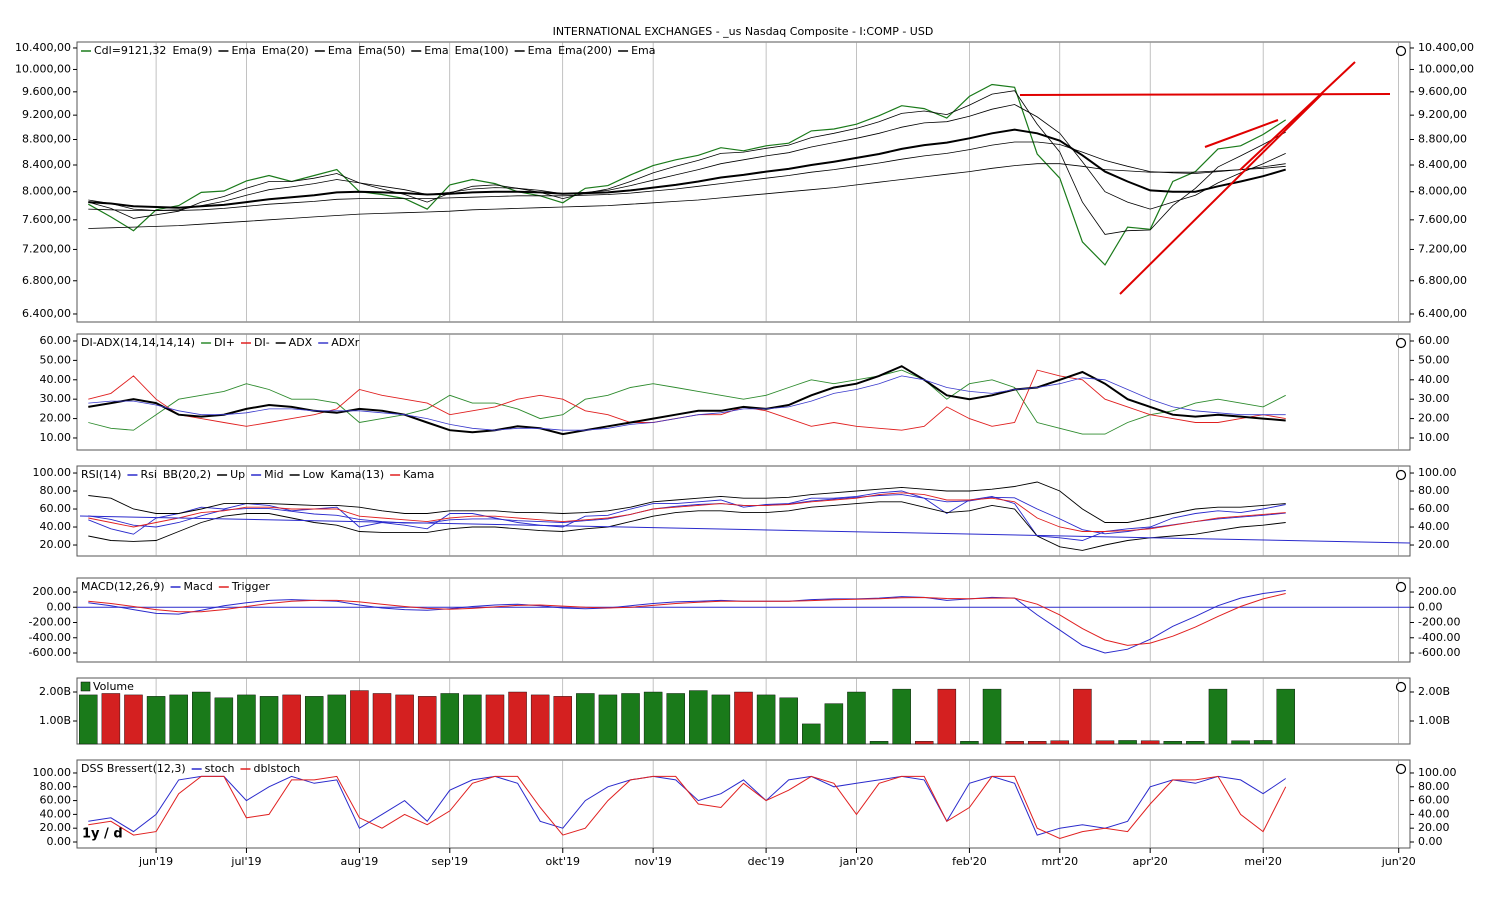 This screenshot has width=1488, height=901. Describe the element at coordinates (55, 720) in the screenshot. I see `y-tick-label: 1.00B` at that location.